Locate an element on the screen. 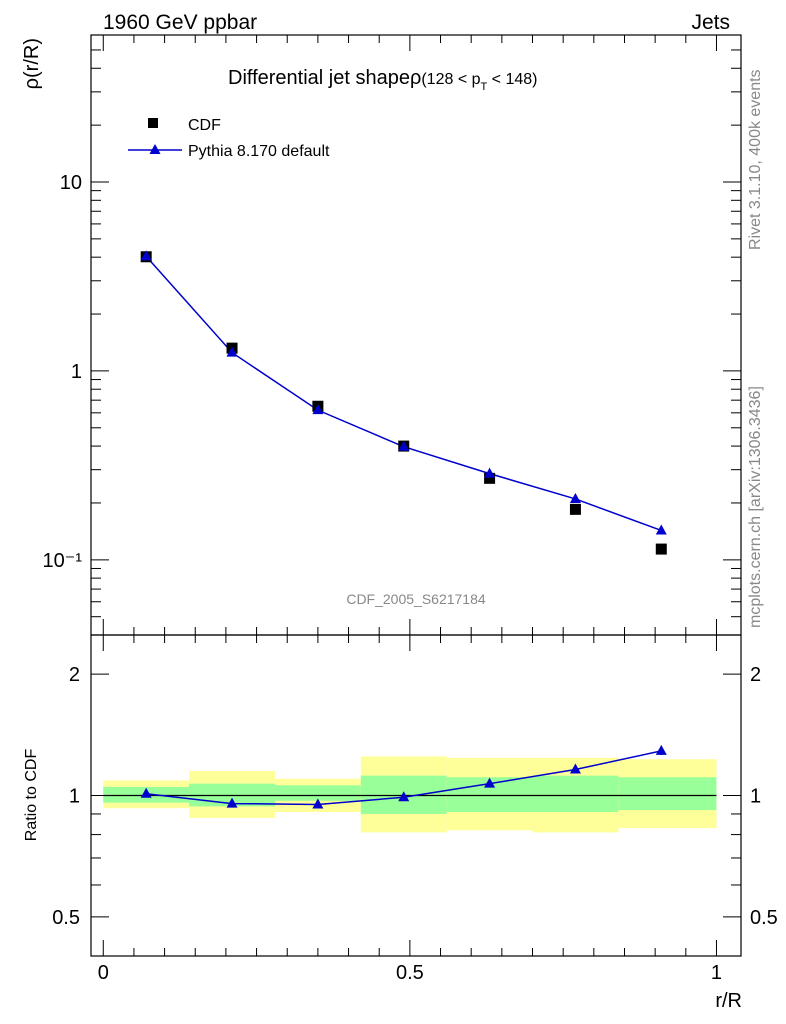  legend: CDF Pythia 8.170 default is located at coordinates (229, 138).